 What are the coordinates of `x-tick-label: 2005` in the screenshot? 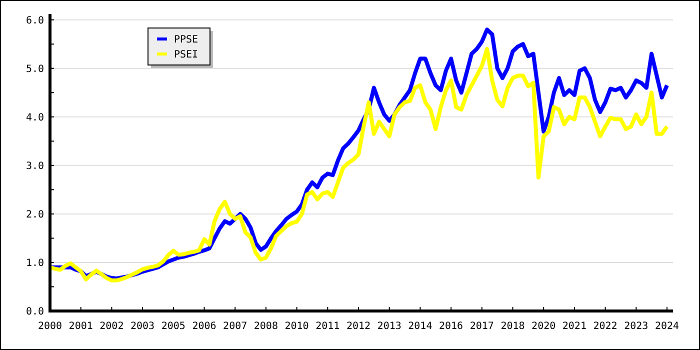 It's located at (173, 326).